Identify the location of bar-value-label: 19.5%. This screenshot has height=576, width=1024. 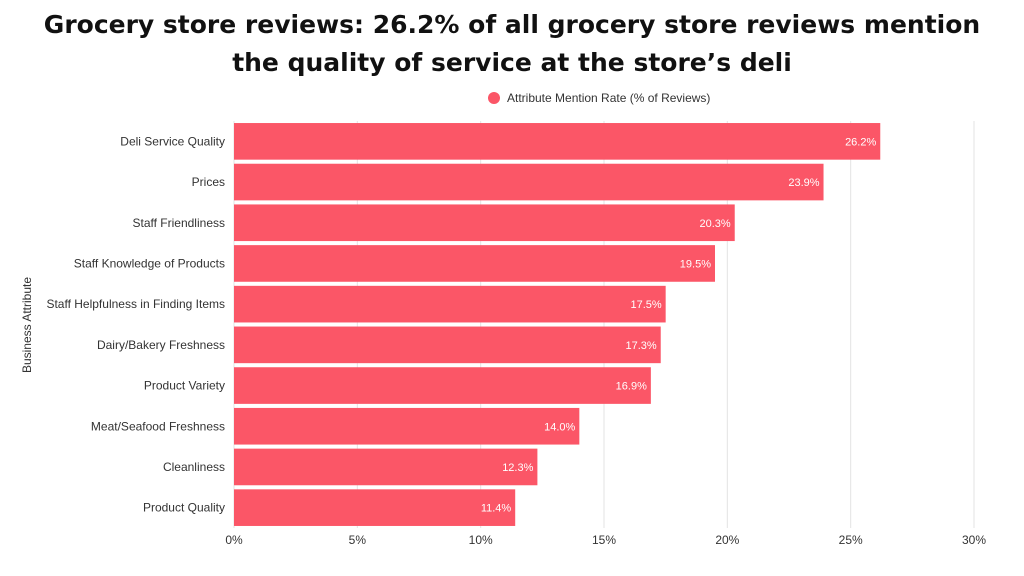
(695, 264).